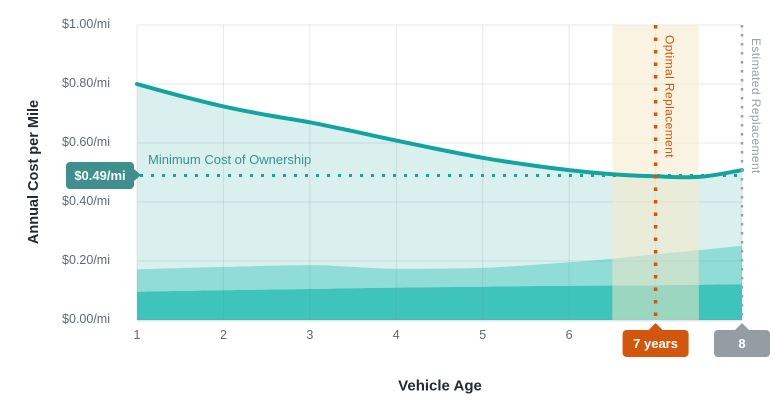 The width and height of the screenshot is (773, 410). What do you see at coordinates (439, 268) in the screenshot?
I see `area-middle-band` at bounding box center [439, 268].